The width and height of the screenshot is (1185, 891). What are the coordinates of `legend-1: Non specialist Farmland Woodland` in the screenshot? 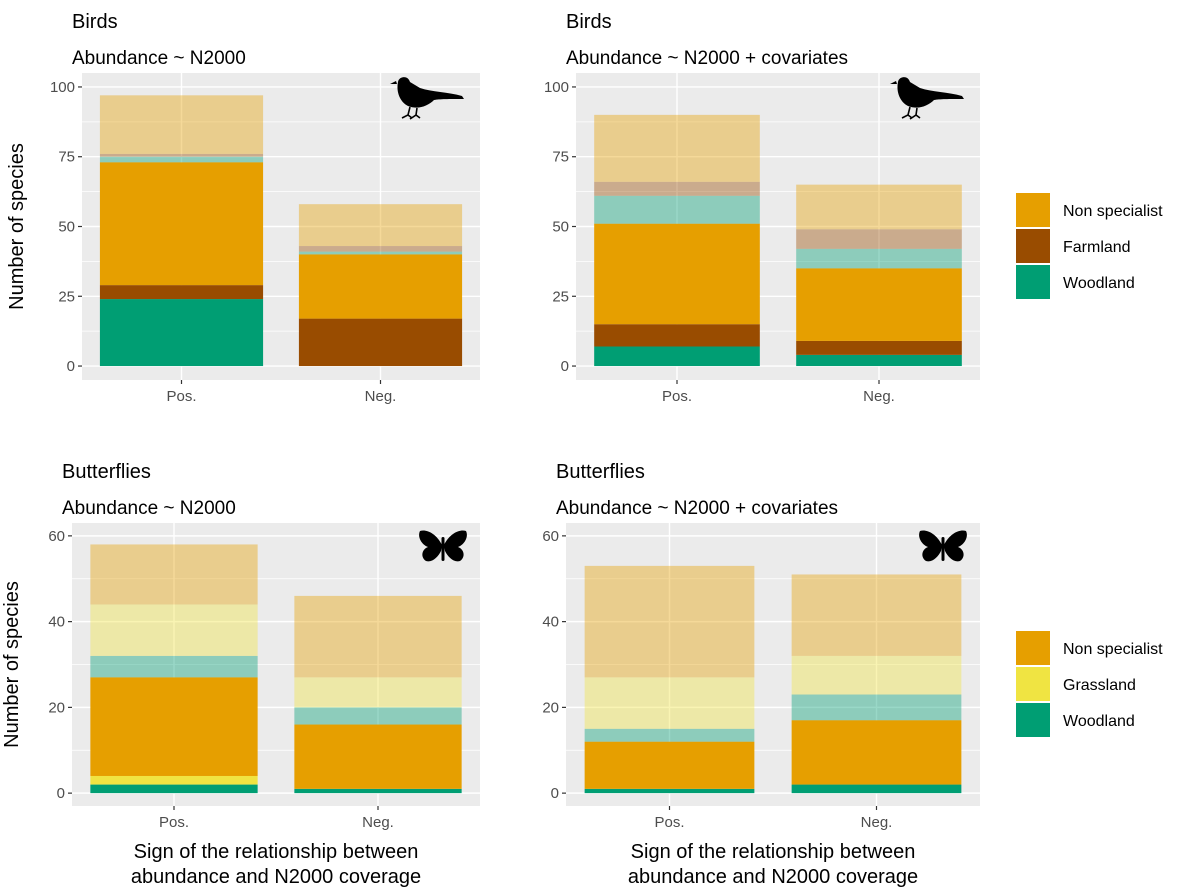 It's located at (1089, 246).